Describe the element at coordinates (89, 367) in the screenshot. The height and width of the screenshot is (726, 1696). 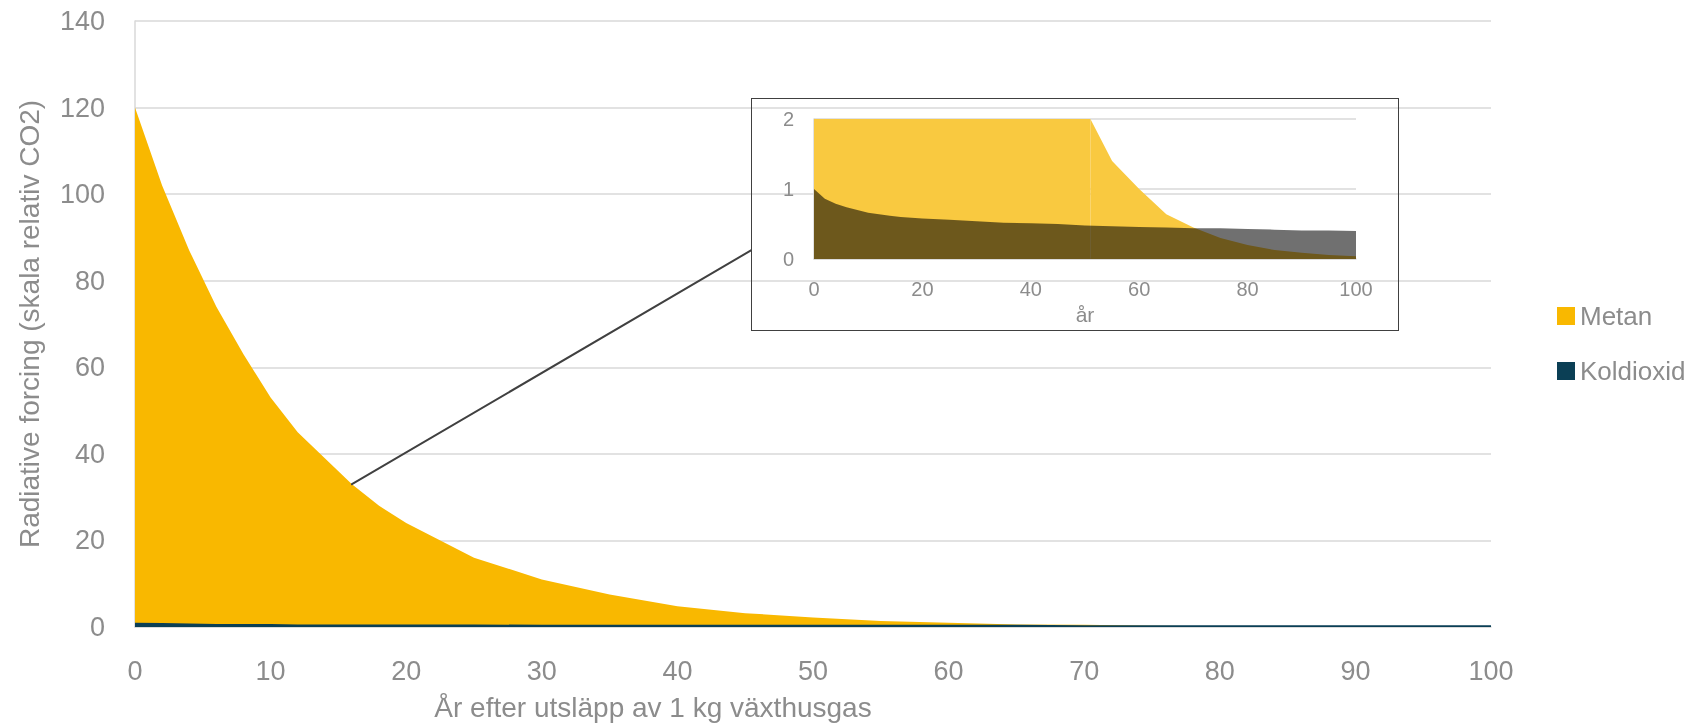
I see `y-tick-label: 60` at that location.